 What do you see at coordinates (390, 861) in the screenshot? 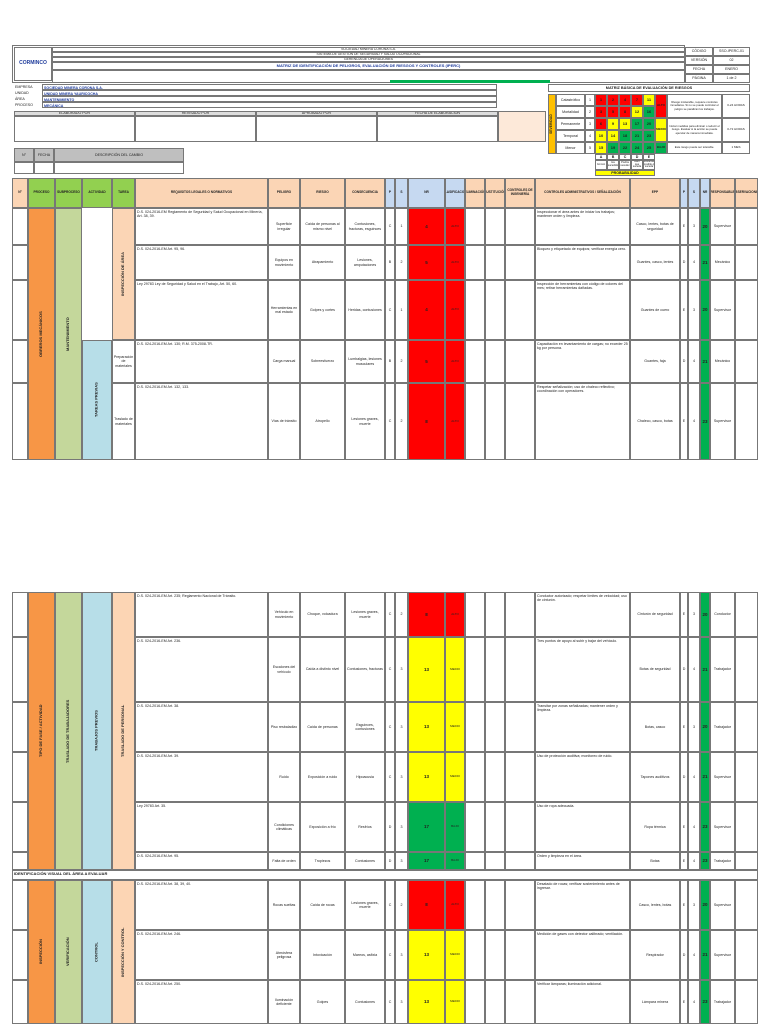
I see `p-cell: D` at bounding box center [390, 861].